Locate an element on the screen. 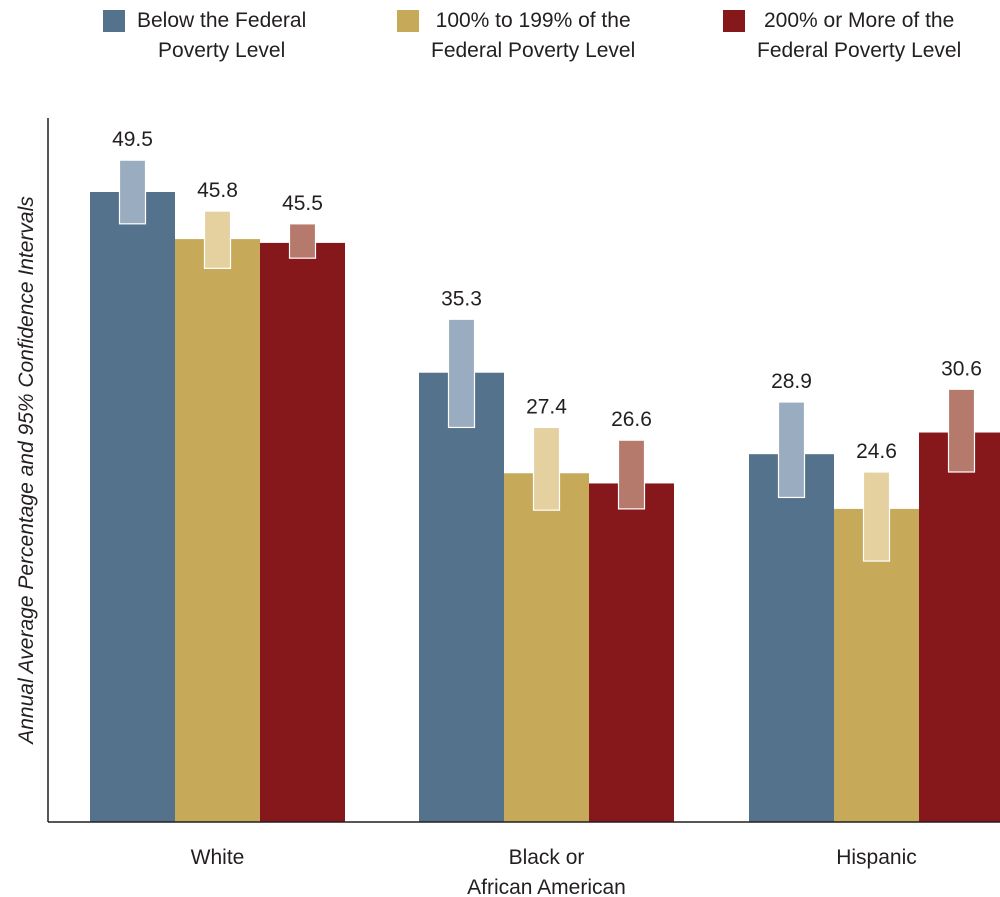  legend-label-below-fpl: Below the Federal Poverty Level is located at coordinates (222, 35).